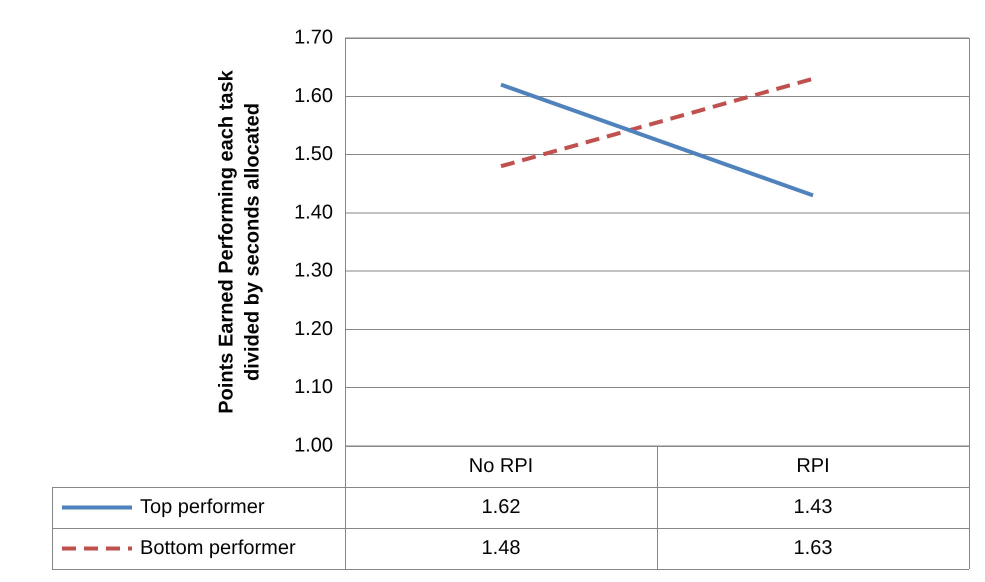 The width and height of the screenshot is (985, 582). Describe the element at coordinates (240, 241) in the screenshot. I see `y-axis-title: Points Earned Performing each task divided by seconds allocated` at that location.